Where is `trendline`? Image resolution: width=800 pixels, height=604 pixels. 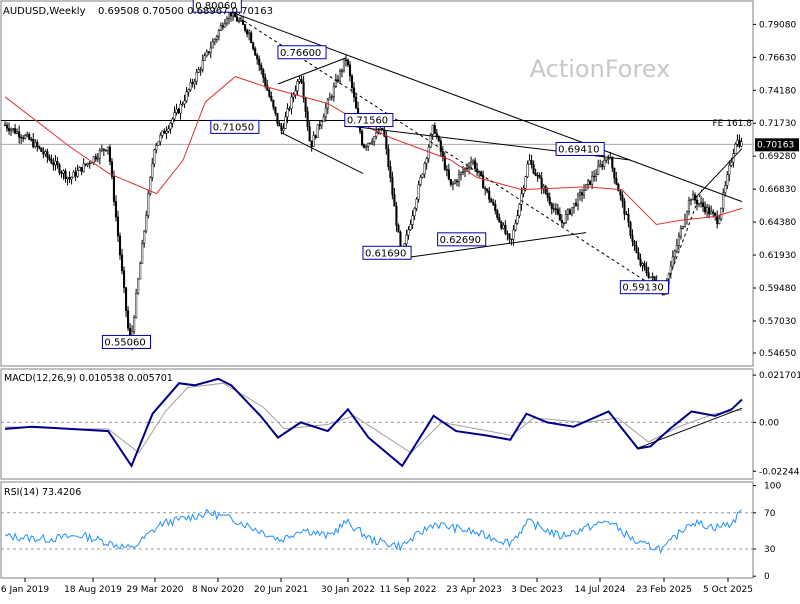
trendline is located at coordinates (494, 245).